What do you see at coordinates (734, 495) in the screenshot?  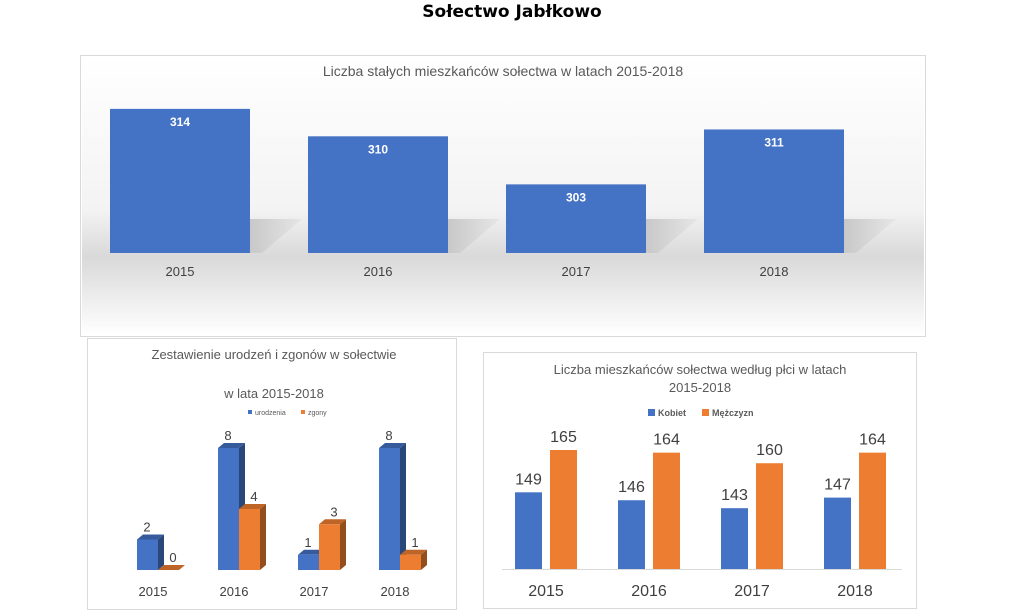 I see `data-label: 143` at bounding box center [734, 495].